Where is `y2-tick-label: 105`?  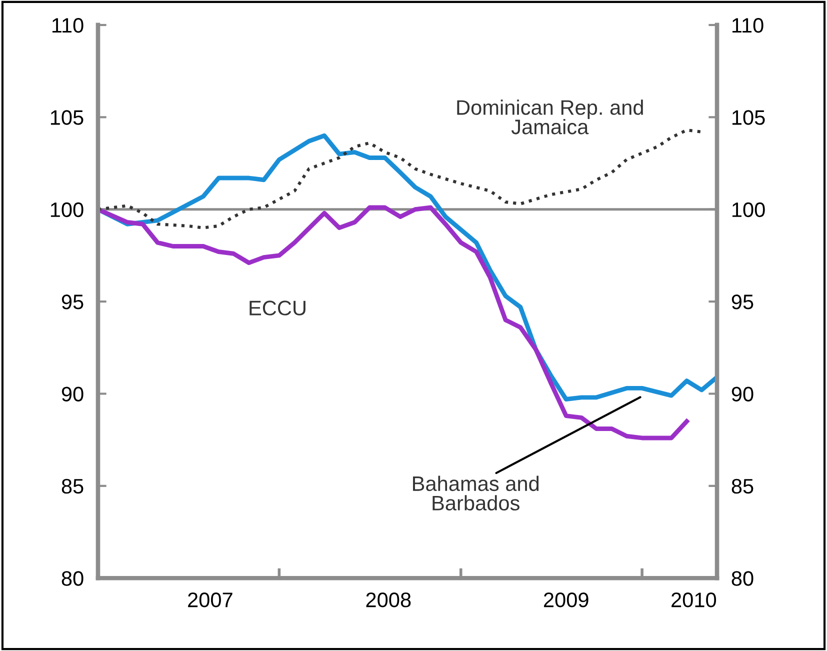 y2-tick-label: 105 is located at coordinates (748, 117).